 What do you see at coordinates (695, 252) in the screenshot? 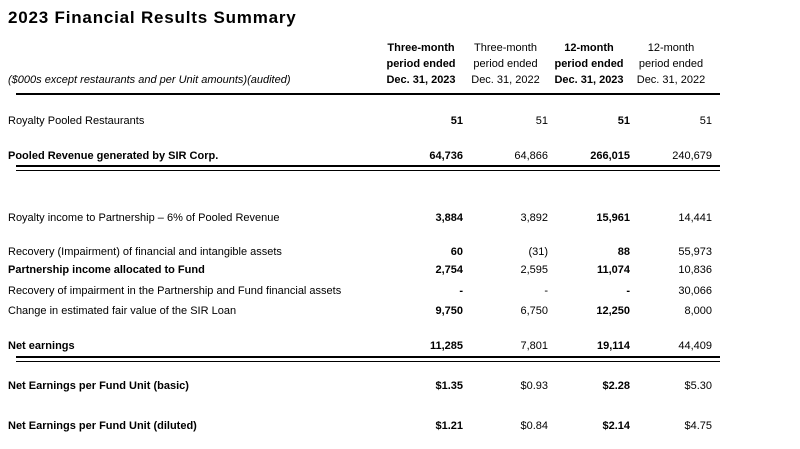
I see `cell-value: 55,973` at bounding box center [695, 252].